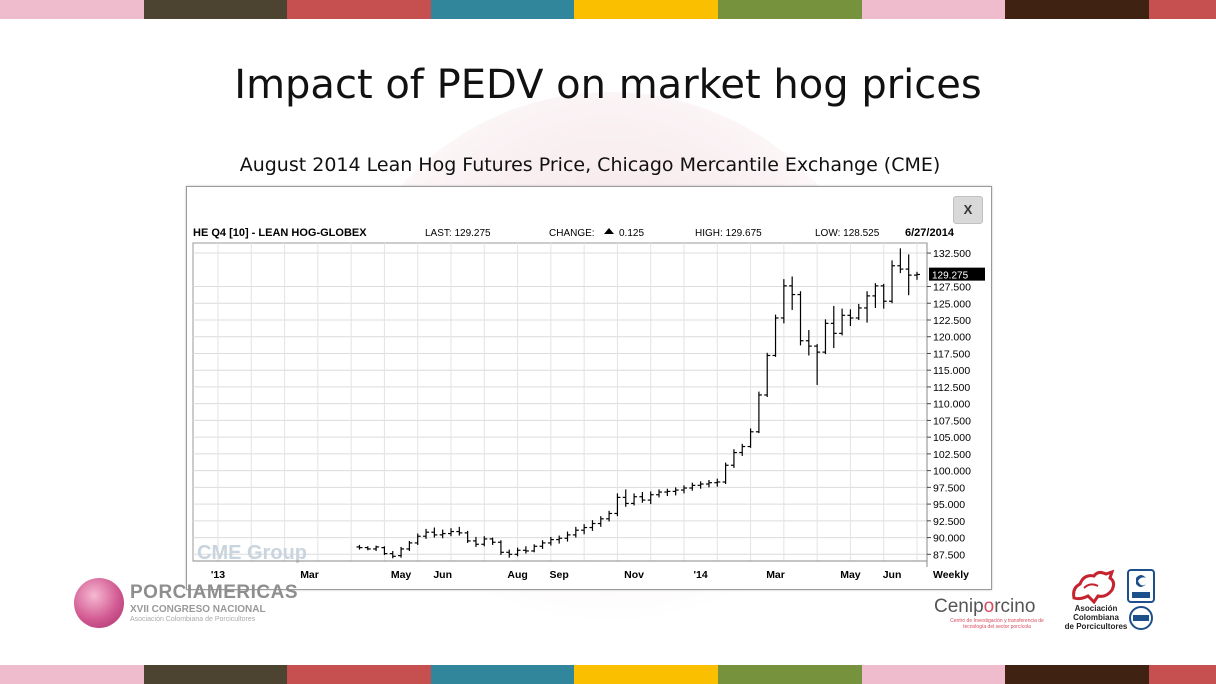  I want to click on header-change-value: 0.125, so click(631, 233).